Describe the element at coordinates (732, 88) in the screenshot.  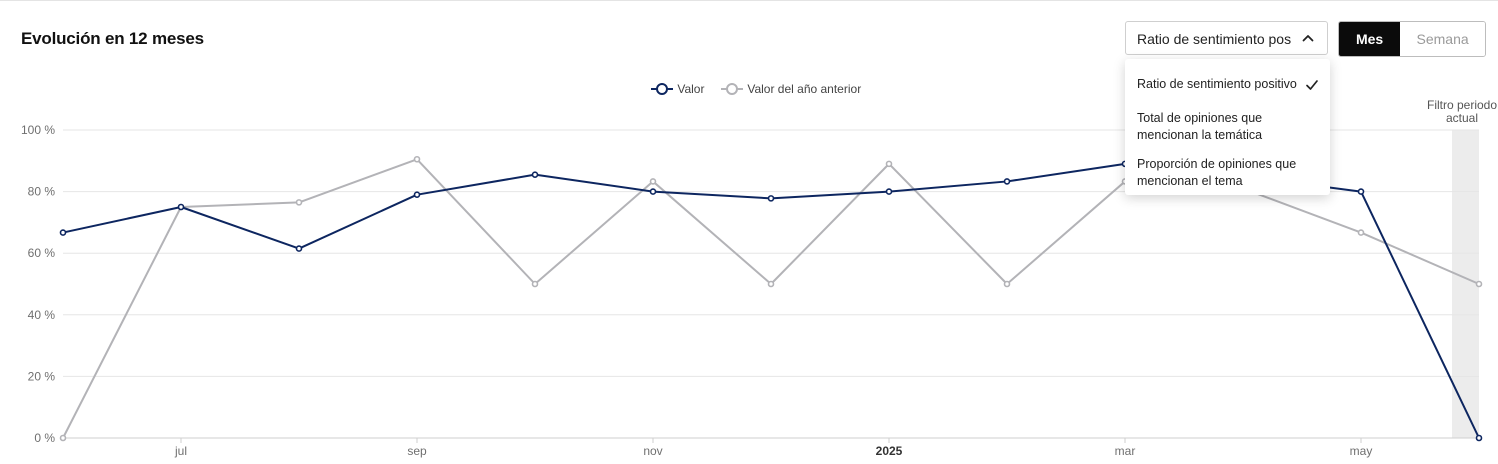
I see `legend-marker-anterior` at that location.